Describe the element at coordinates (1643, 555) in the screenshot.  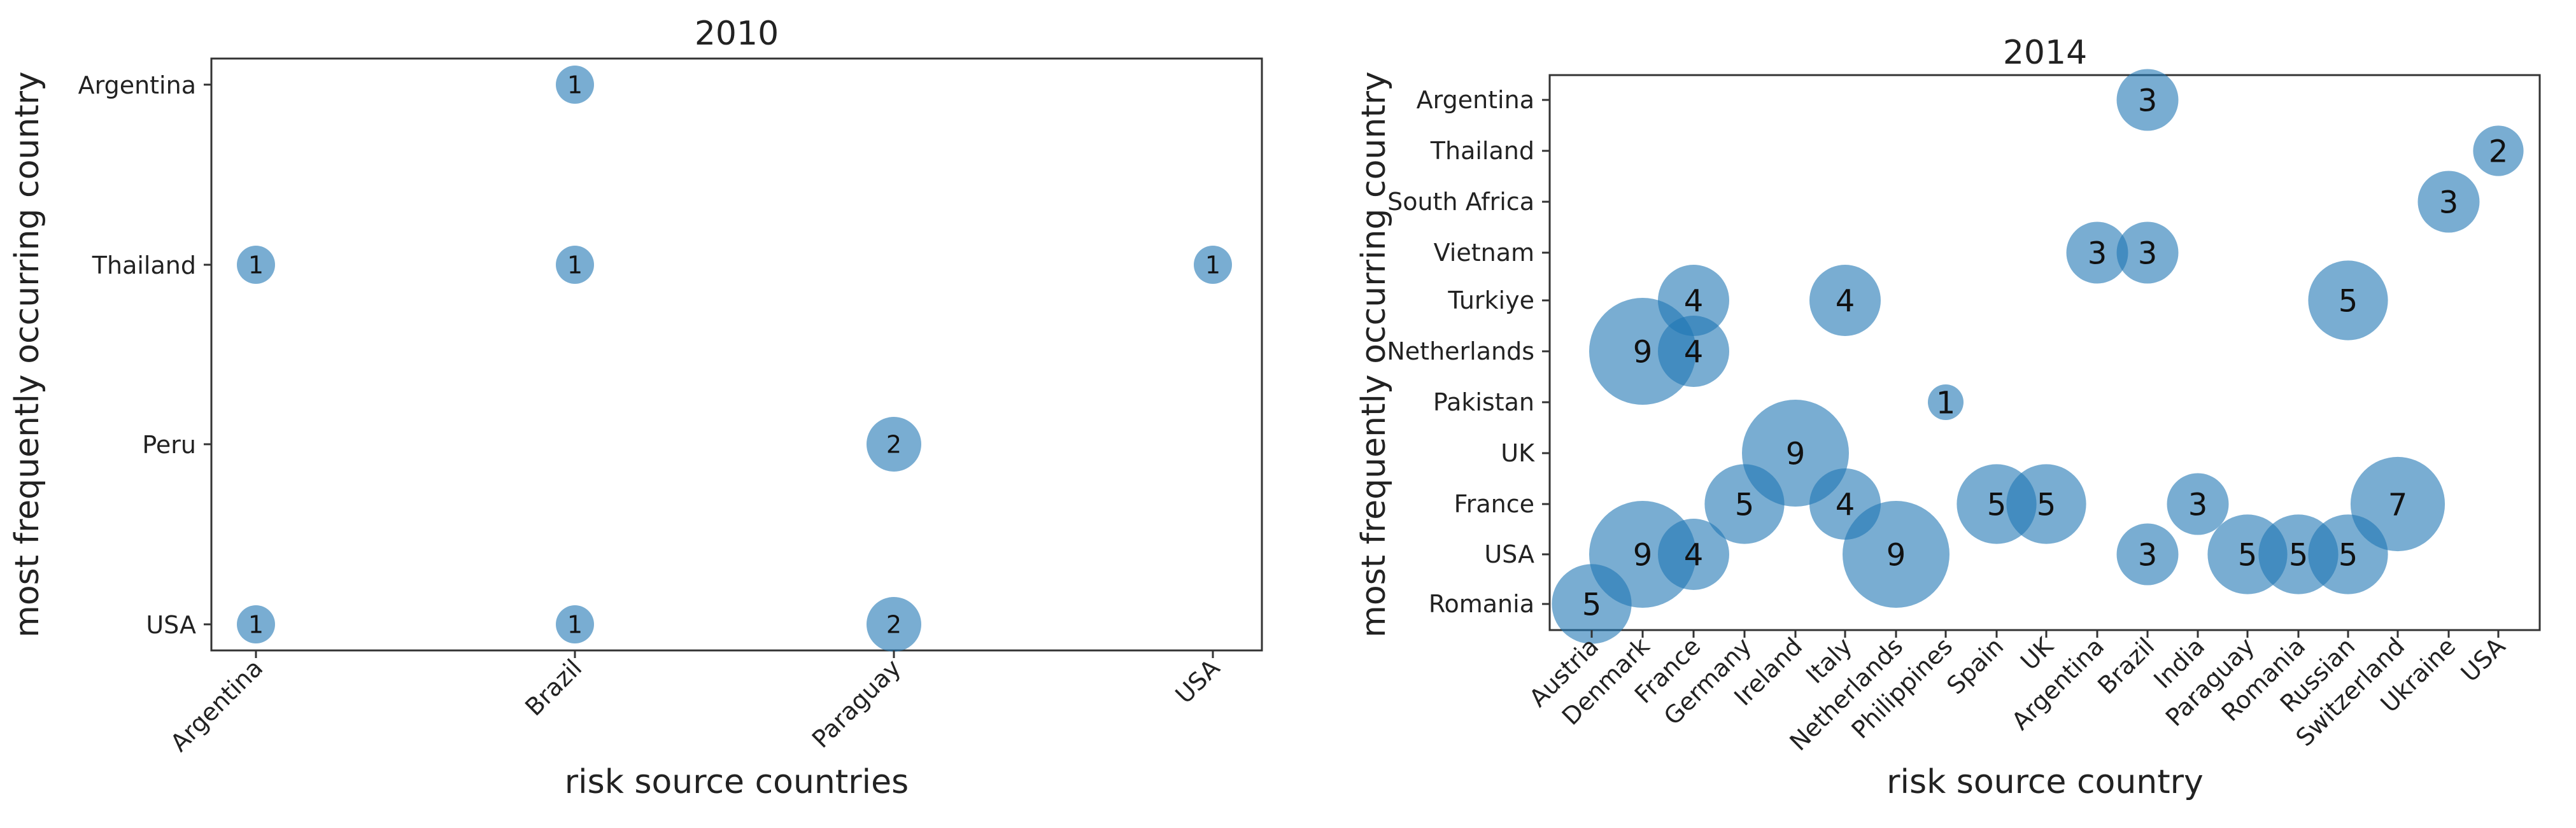
I see `bubble-label-2014-18: 9` at that location.